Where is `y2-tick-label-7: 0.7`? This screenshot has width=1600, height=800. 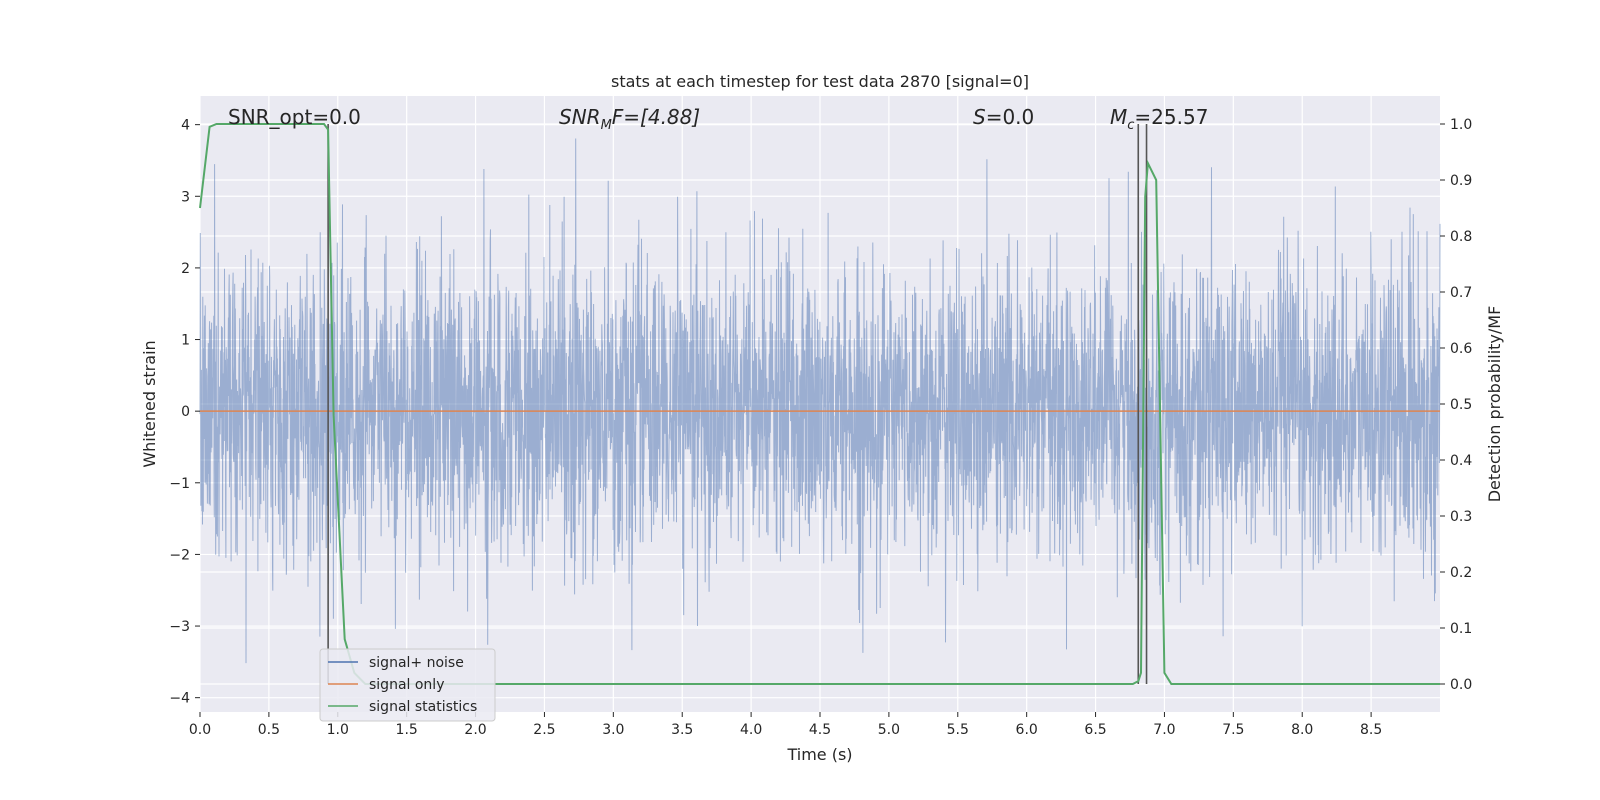 y2-tick-label-7: 0.7 is located at coordinates (1461, 293).